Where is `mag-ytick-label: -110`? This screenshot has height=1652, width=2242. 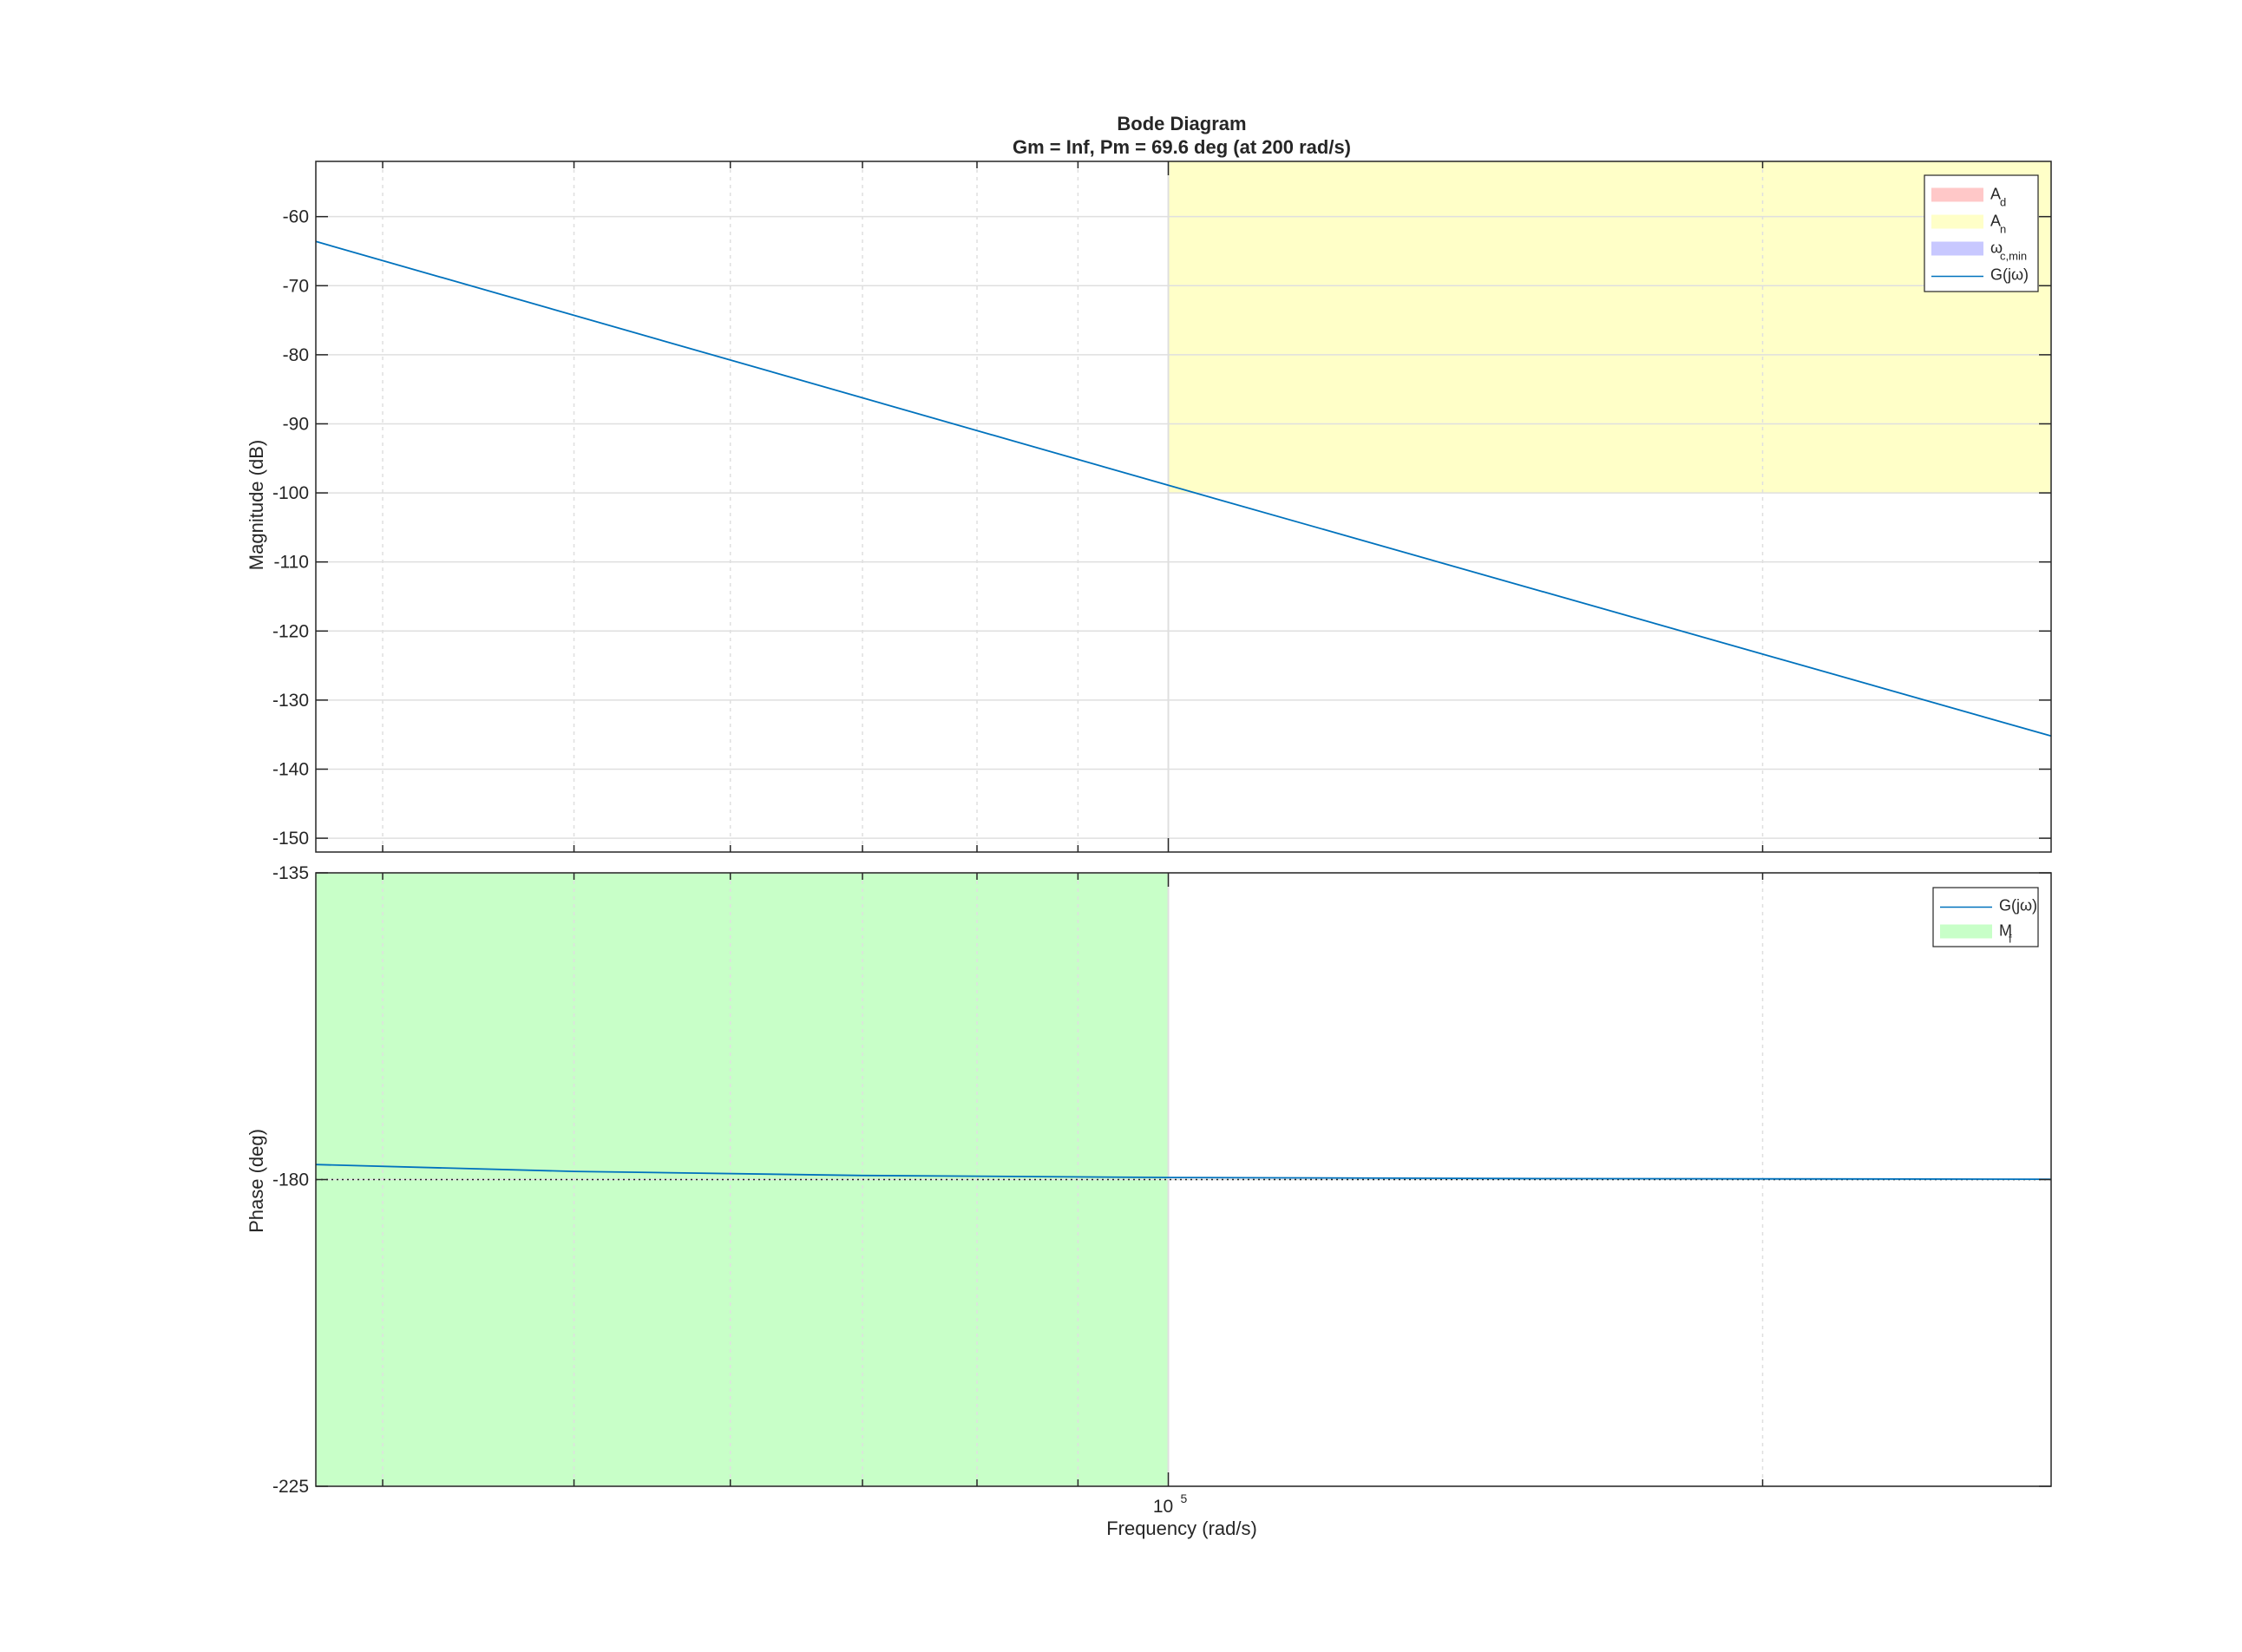
mag-ytick-label: -110 is located at coordinates (291, 563).